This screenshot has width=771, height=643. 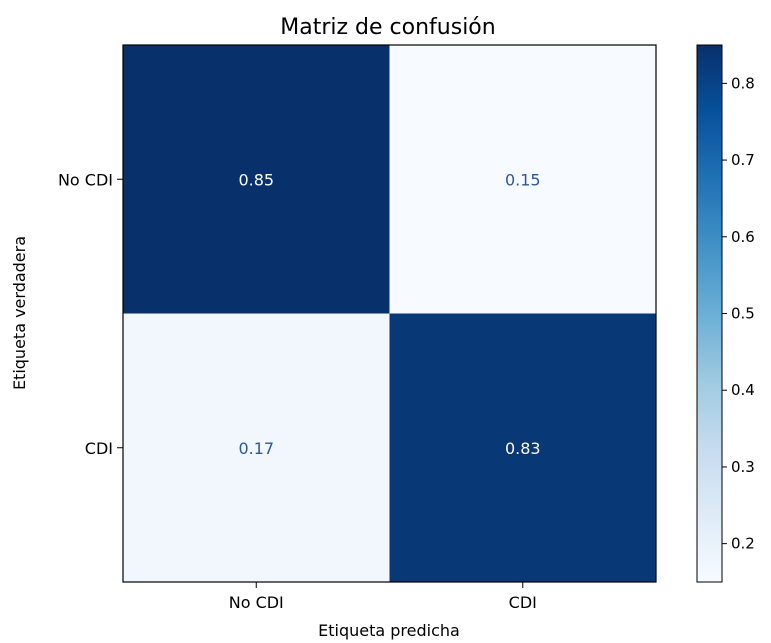 What do you see at coordinates (743, 160) in the screenshot?
I see `colorbar-tick-label: 0.7` at bounding box center [743, 160].